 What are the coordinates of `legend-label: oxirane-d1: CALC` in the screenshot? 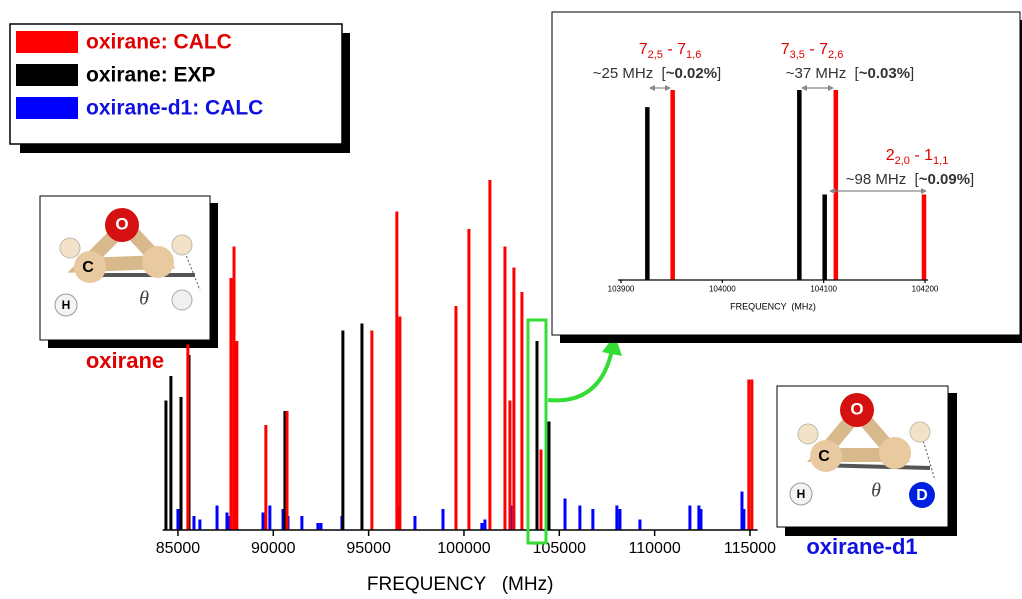 It's located at (174, 108).